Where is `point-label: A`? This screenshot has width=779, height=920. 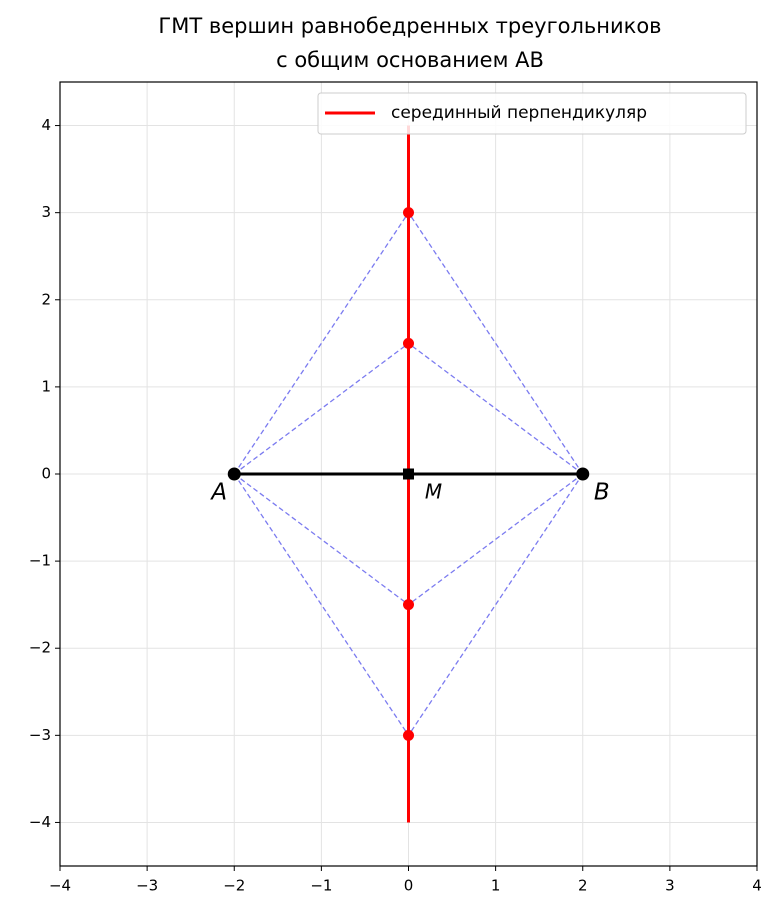
point-label: A is located at coordinates (218, 493).